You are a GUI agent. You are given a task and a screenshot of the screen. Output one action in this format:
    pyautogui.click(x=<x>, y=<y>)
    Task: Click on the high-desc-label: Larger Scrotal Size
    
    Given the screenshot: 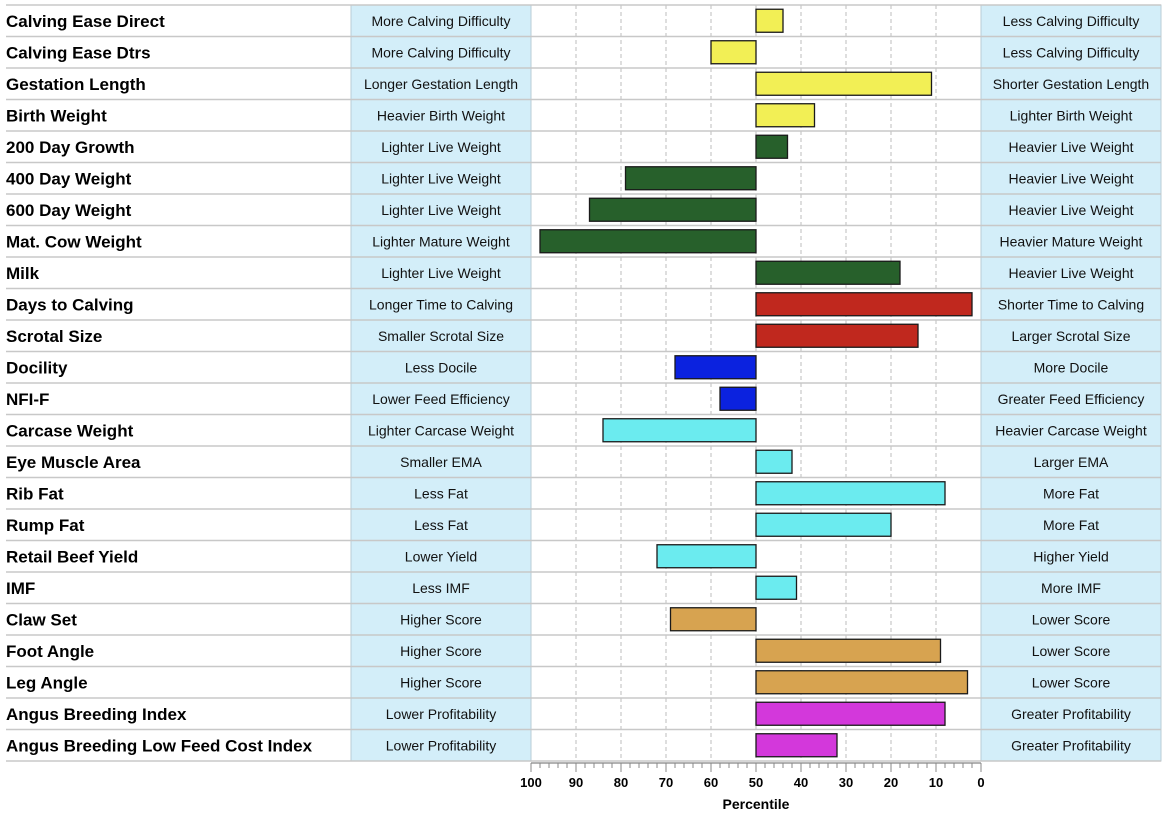 What is the action you would take?
    pyautogui.click(x=1070, y=336)
    